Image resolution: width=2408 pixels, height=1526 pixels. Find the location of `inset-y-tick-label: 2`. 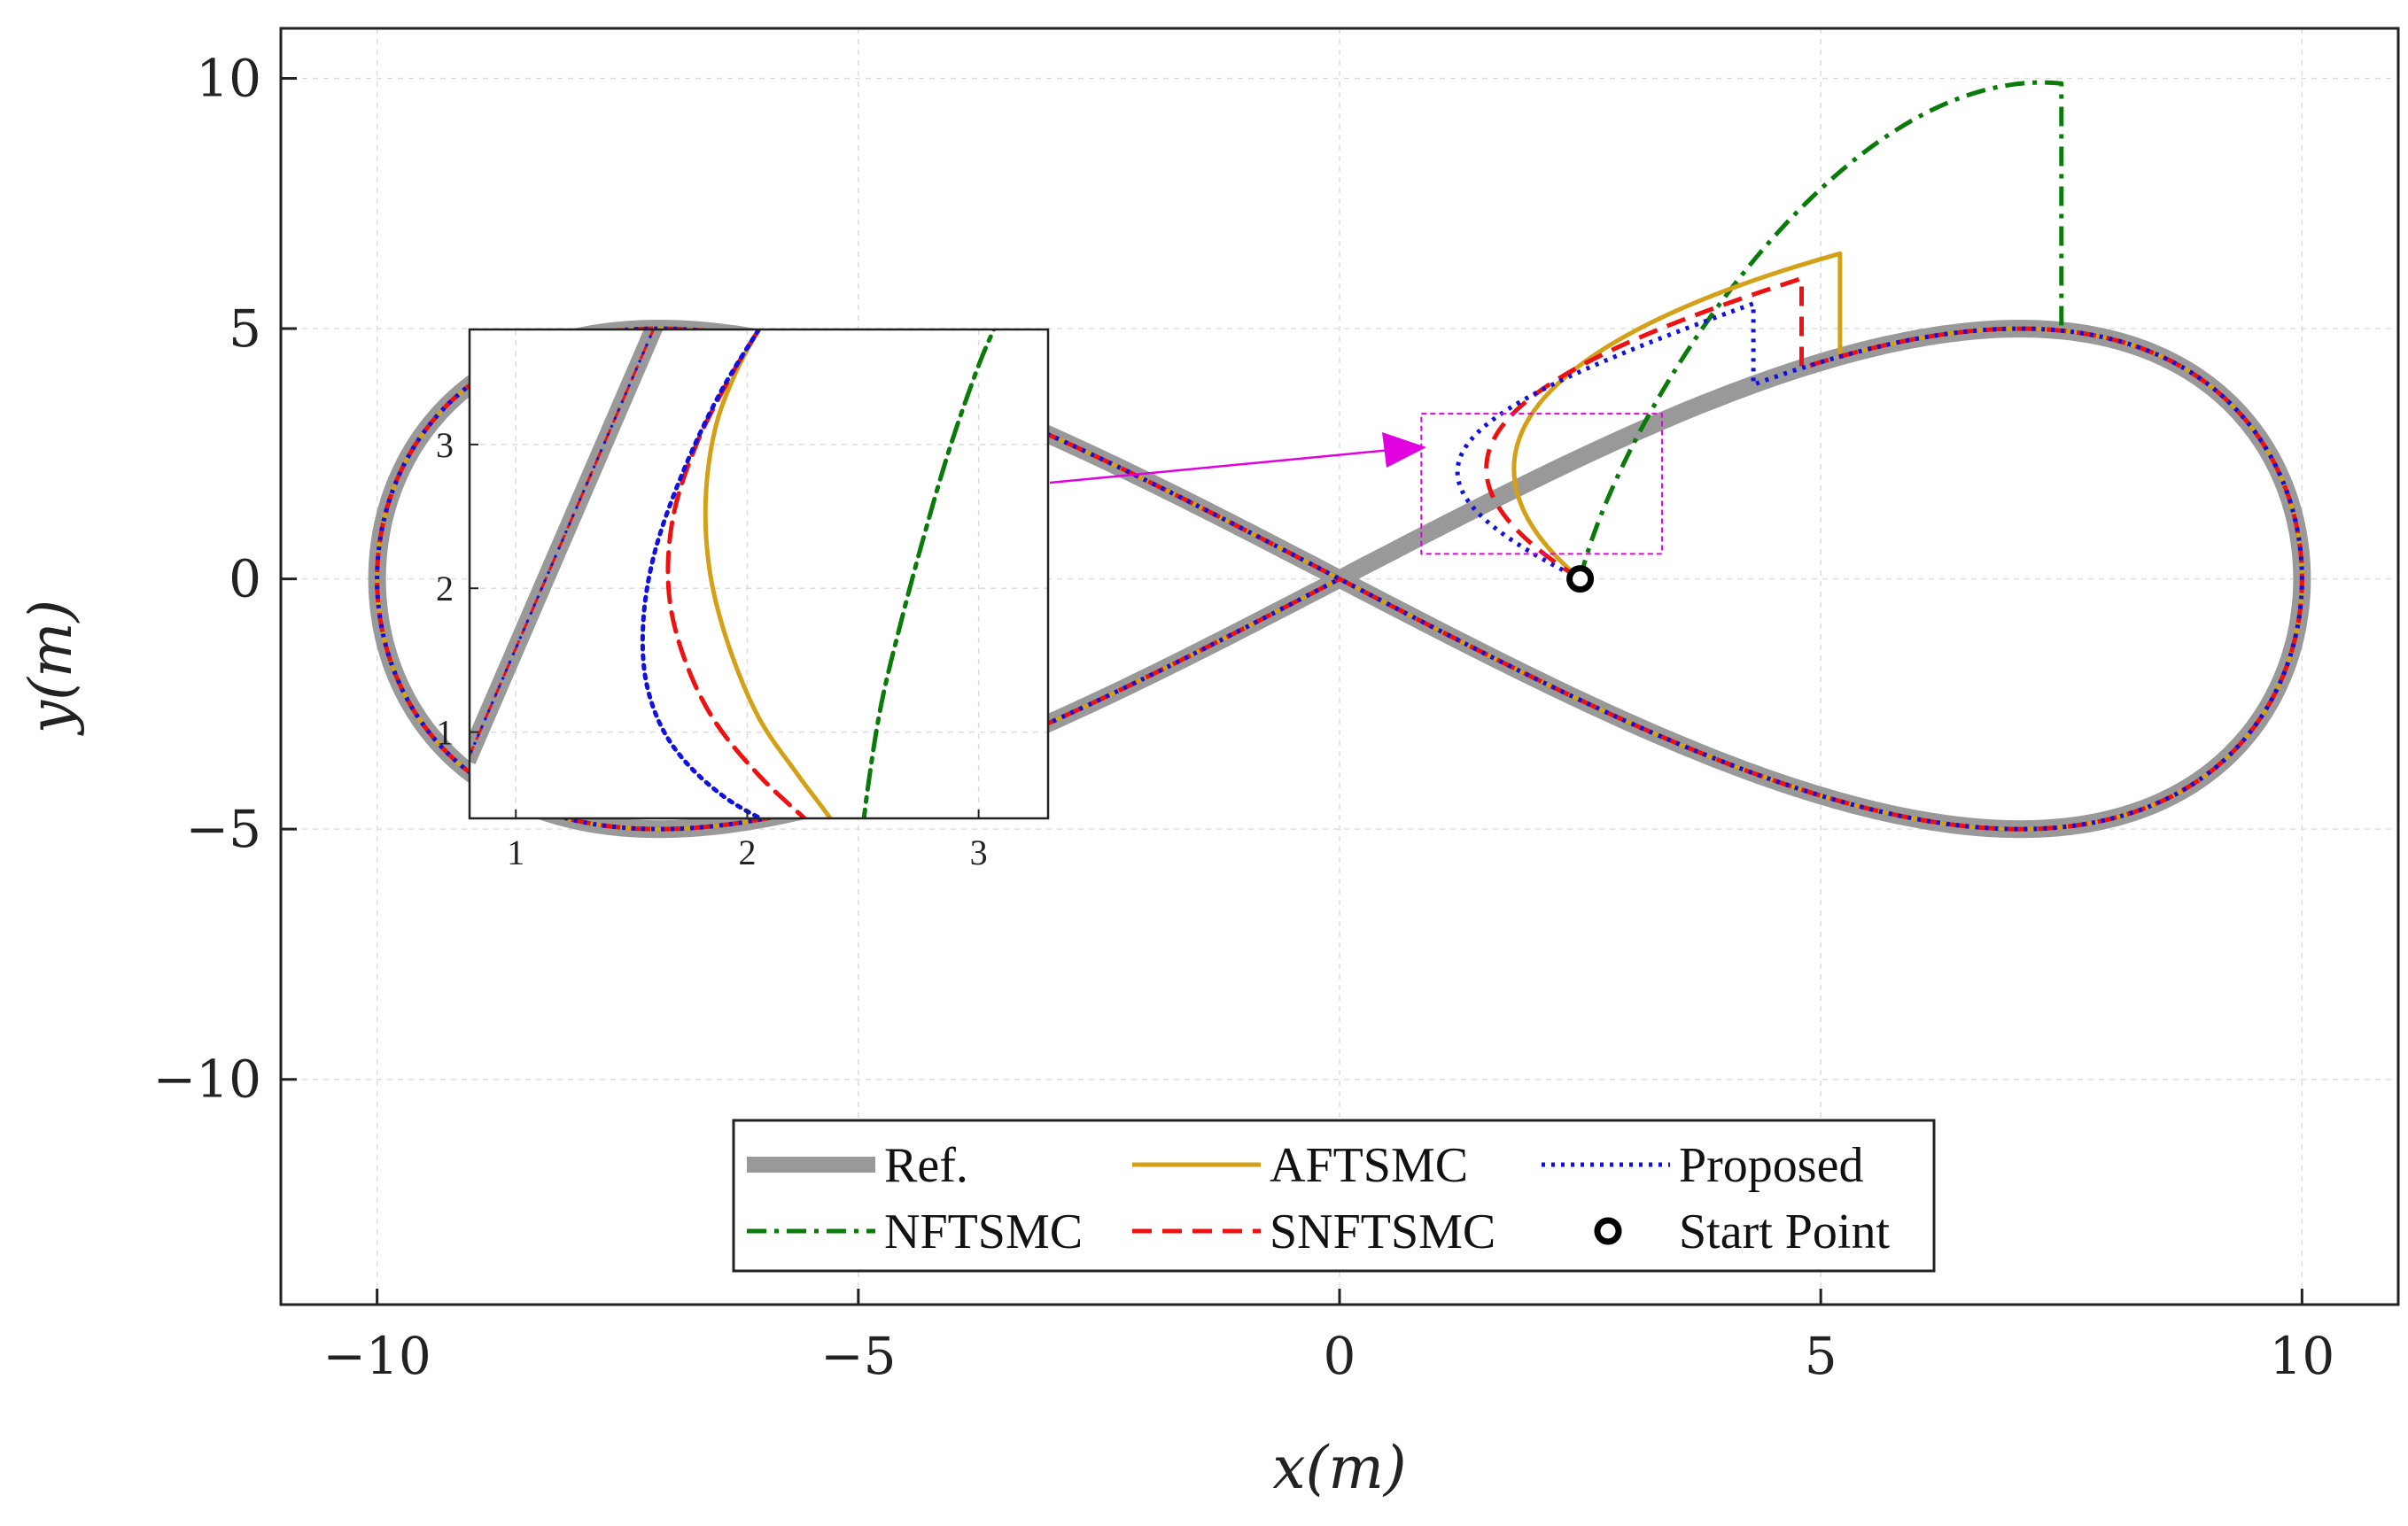

inset-y-tick-label: 2 is located at coordinates (445, 588).